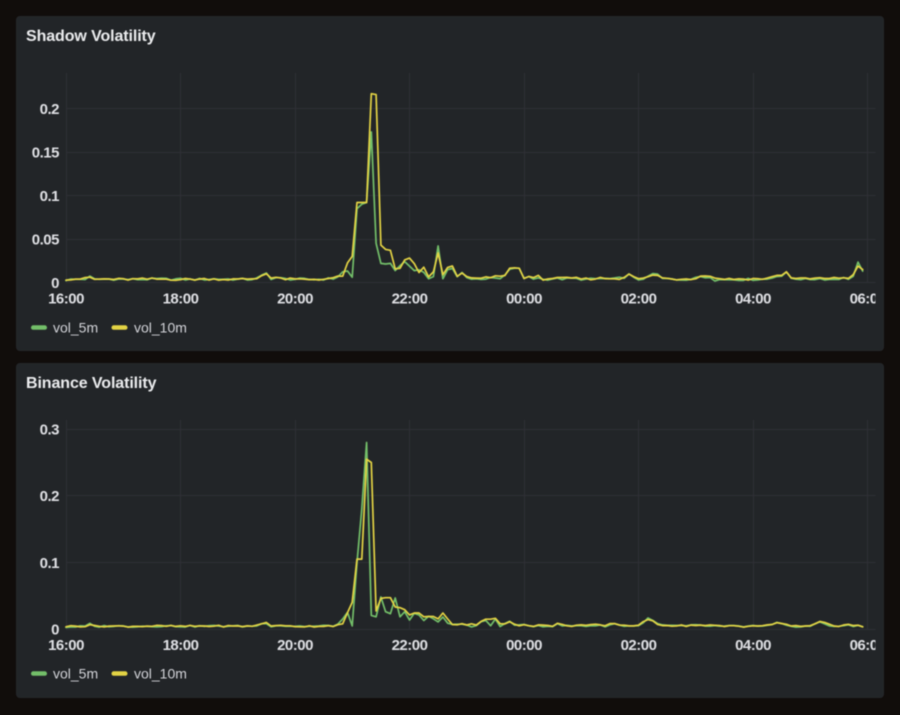 This screenshot has width=900, height=715. What do you see at coordinates (45, 152) in the screenshot?
I see `svg-text: 0.15` at bounding box center [45, 152].